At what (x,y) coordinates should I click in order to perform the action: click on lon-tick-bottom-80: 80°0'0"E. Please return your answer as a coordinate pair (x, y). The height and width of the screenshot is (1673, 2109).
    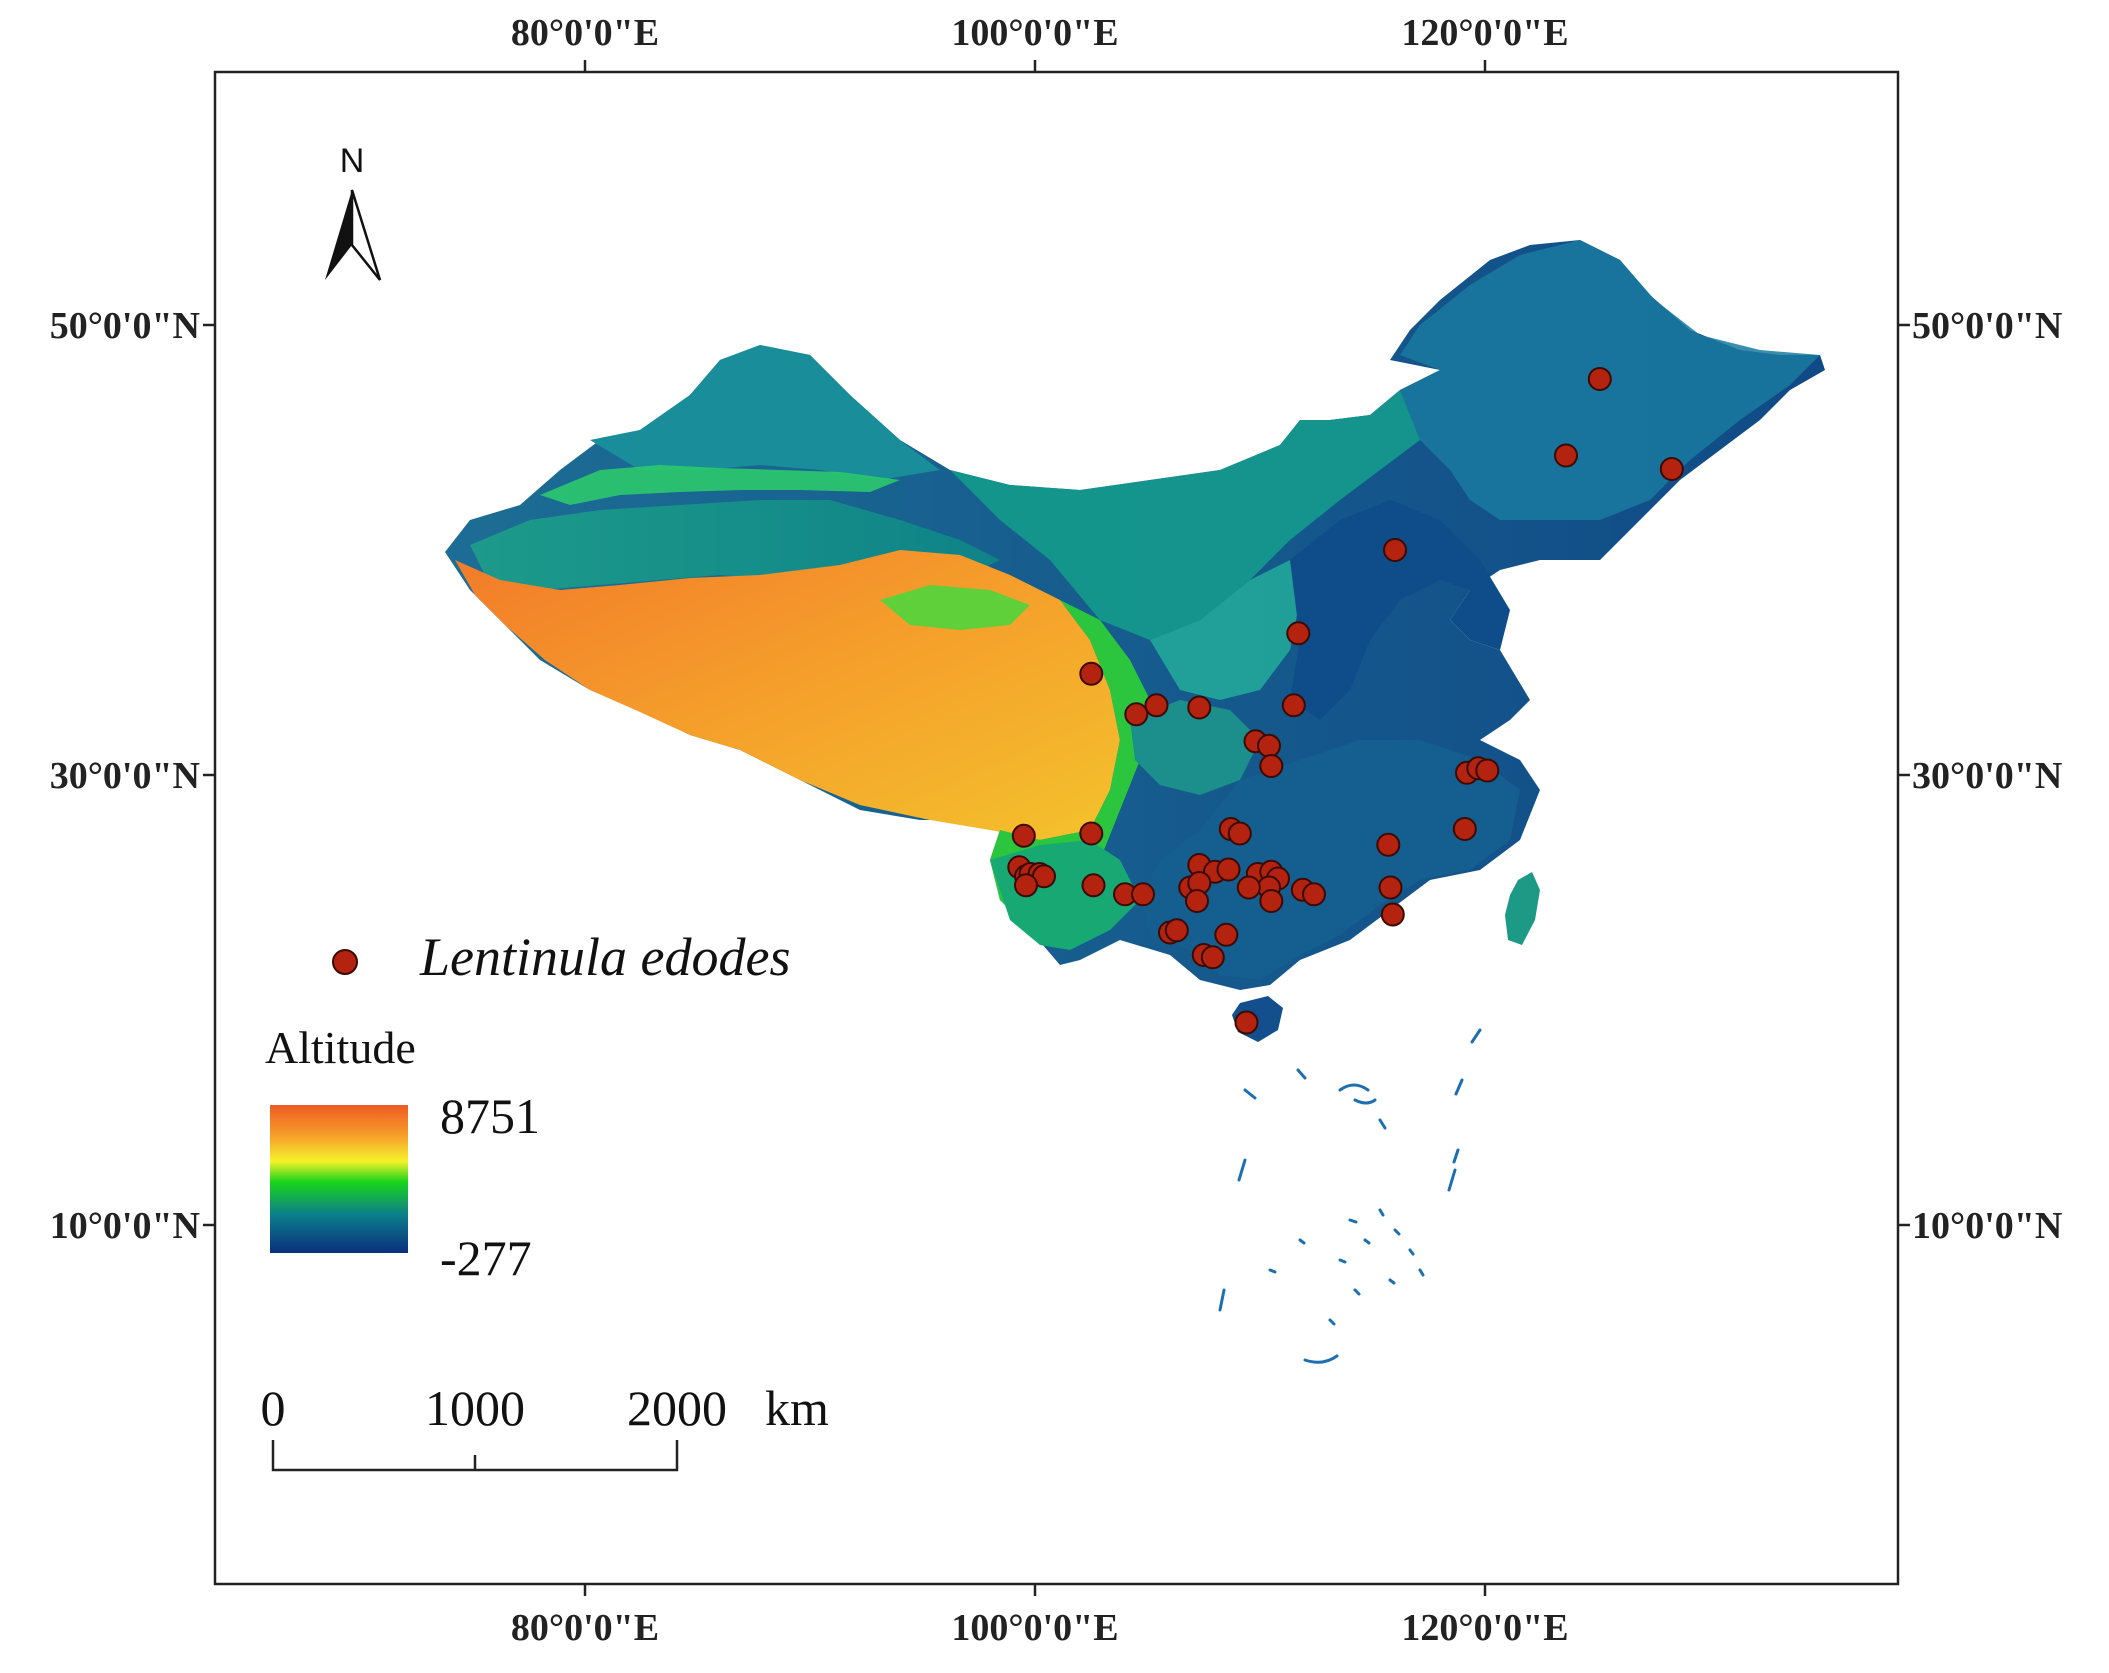
    Looking at the image, I should click on (585, 1628).